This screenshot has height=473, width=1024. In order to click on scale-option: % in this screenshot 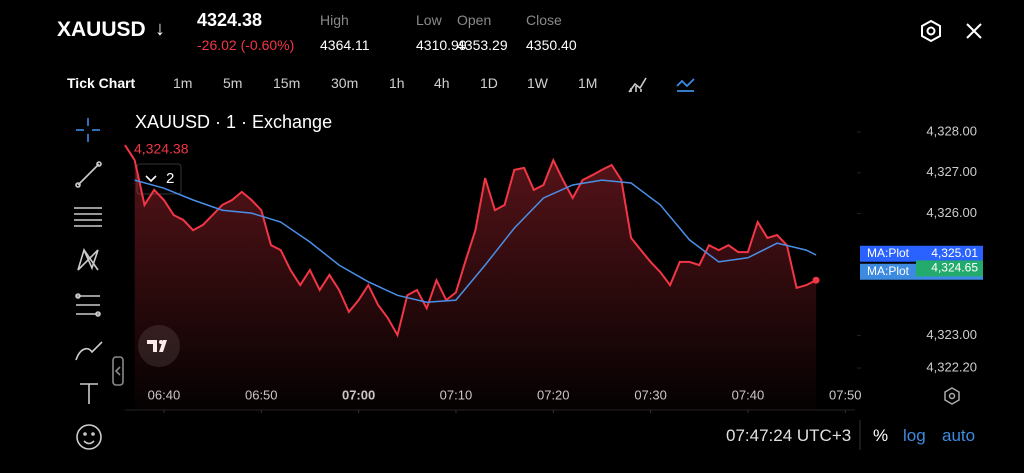, I will do `click(881, 435)`.